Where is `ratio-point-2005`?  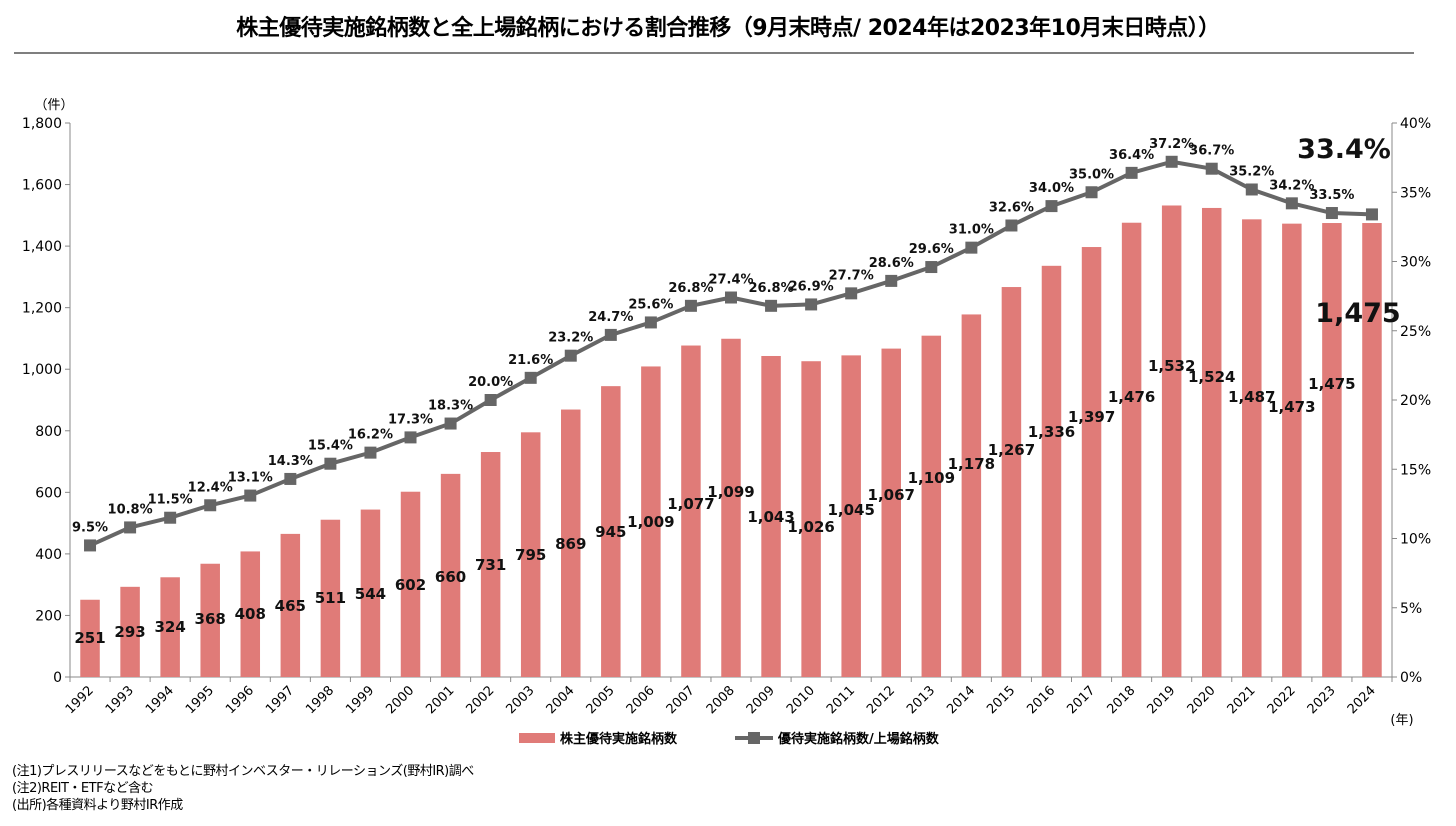
ratio-point-2005 is located at coordinates (610, 334).